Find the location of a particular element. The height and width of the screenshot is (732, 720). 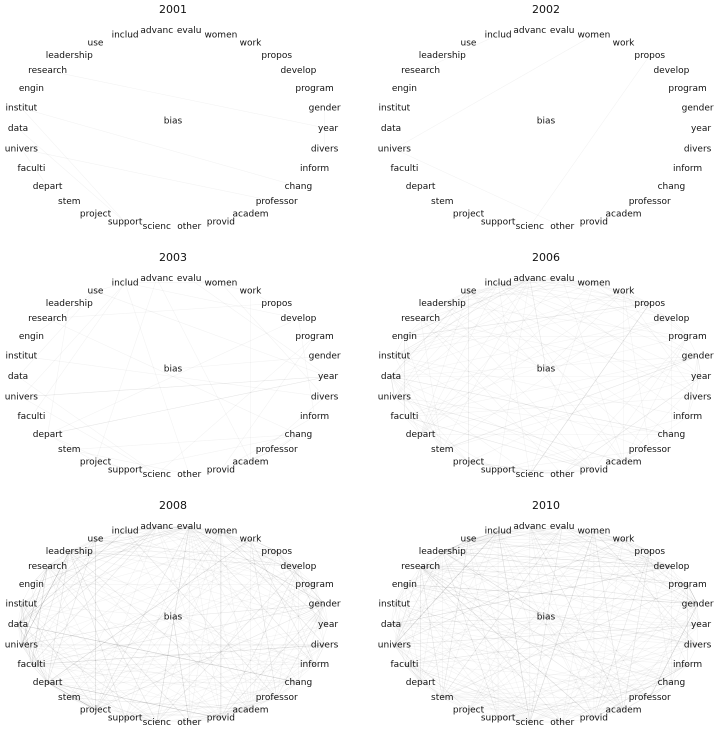

node-label: institut is located at coordinates (22, 109).